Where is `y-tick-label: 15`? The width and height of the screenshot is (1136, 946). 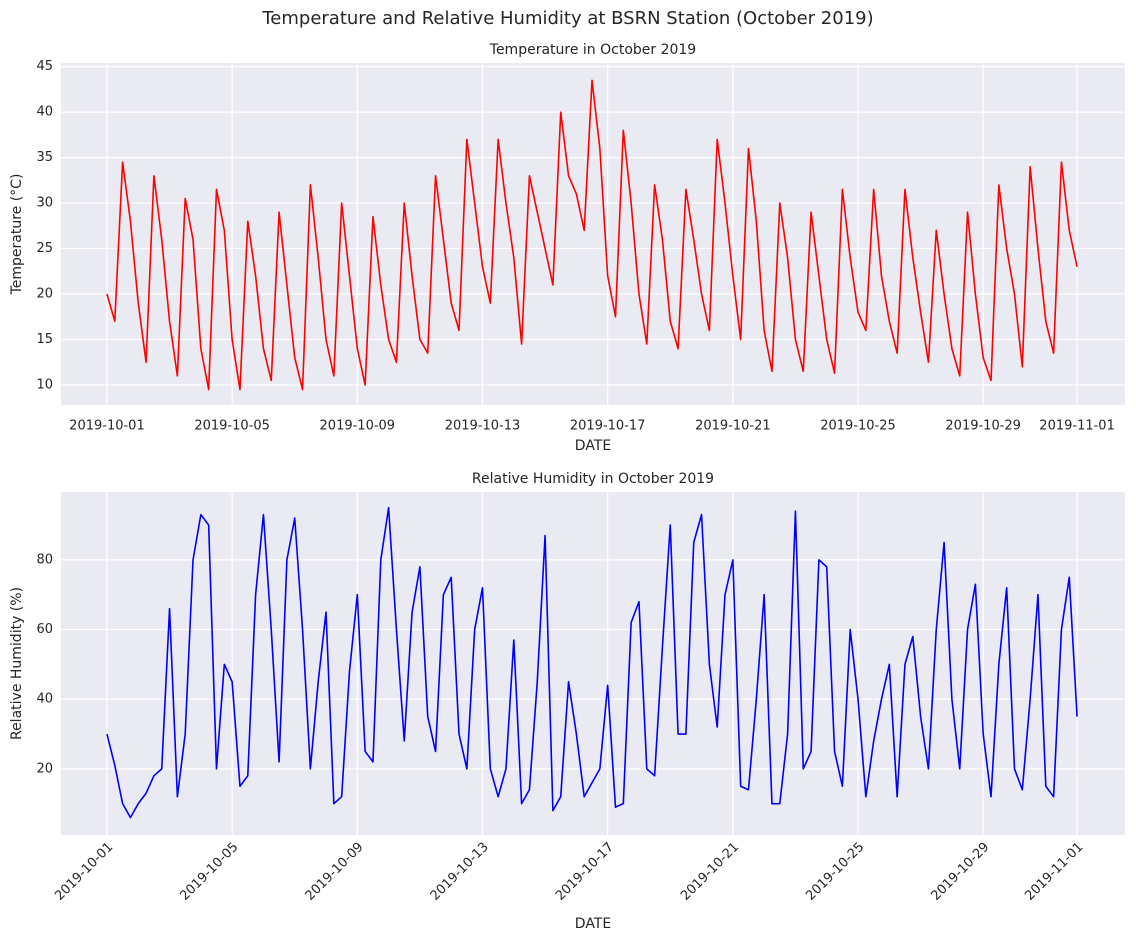 y-tick-label: 15 is located at coordinates (44, 339).